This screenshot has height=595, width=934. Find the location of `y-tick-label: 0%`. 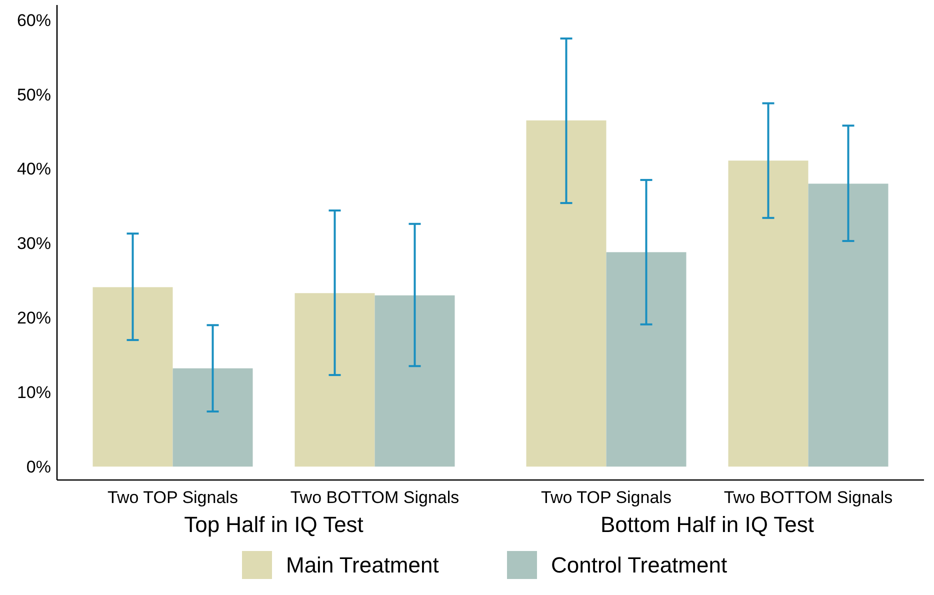

y-tick-label: 0% is located at coordinates (38, 467).